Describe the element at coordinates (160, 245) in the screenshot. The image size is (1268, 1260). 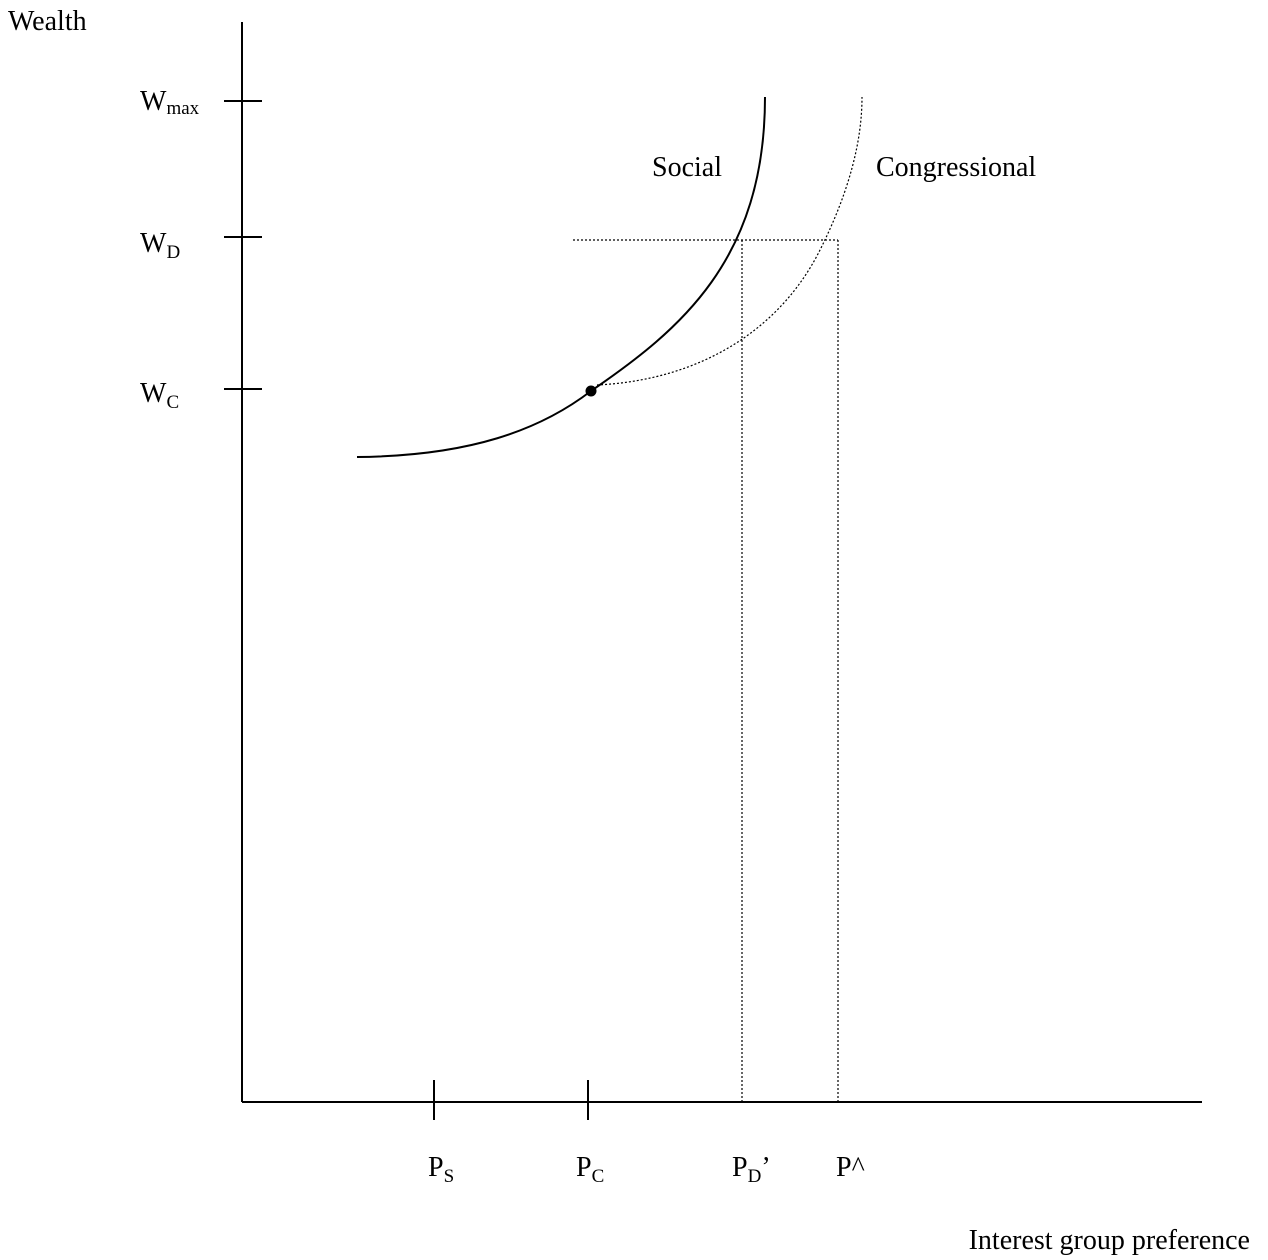
I see `y-tick-label: WD` at that location.